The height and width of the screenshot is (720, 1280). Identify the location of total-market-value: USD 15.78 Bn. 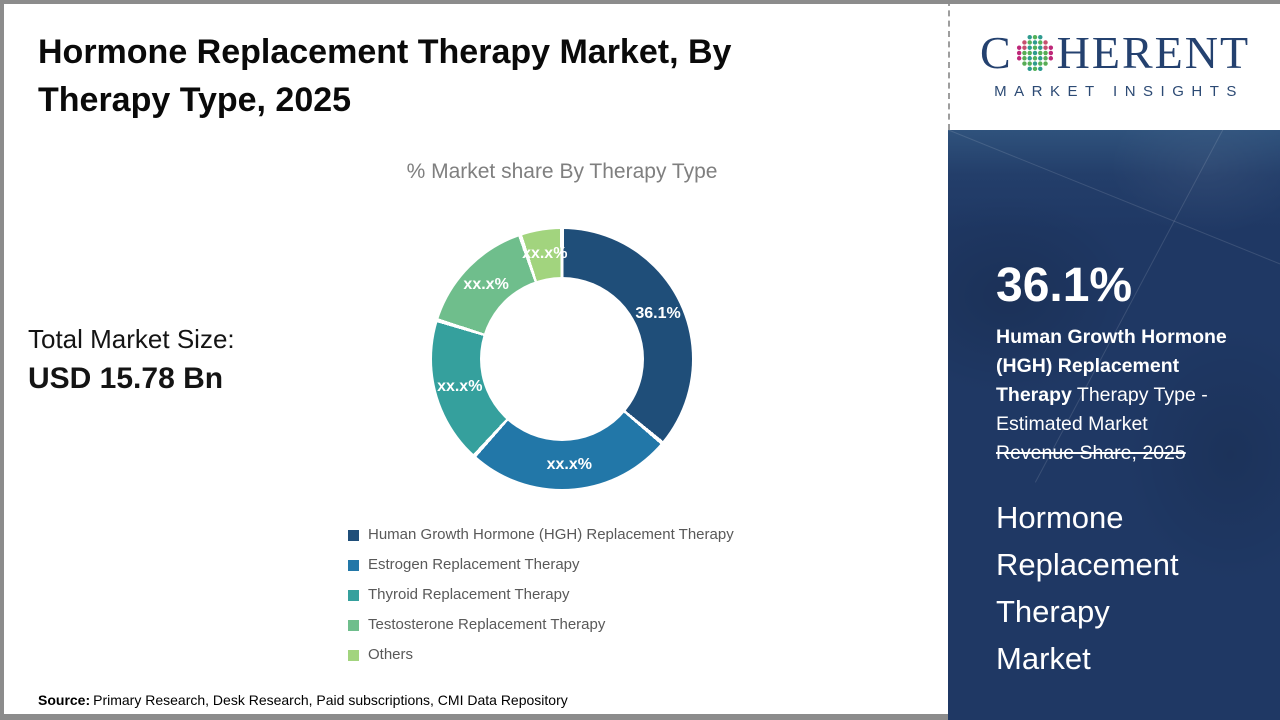
(126, 378).